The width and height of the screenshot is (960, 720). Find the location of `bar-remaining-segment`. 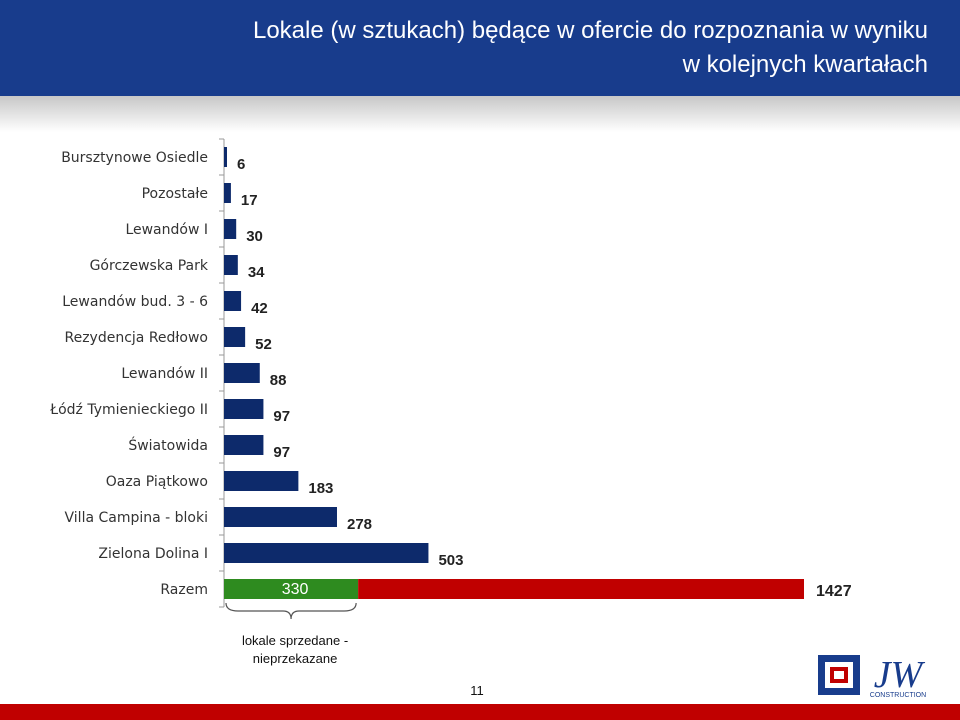

bar-remaining-segment is located at coordinates (581, 589).